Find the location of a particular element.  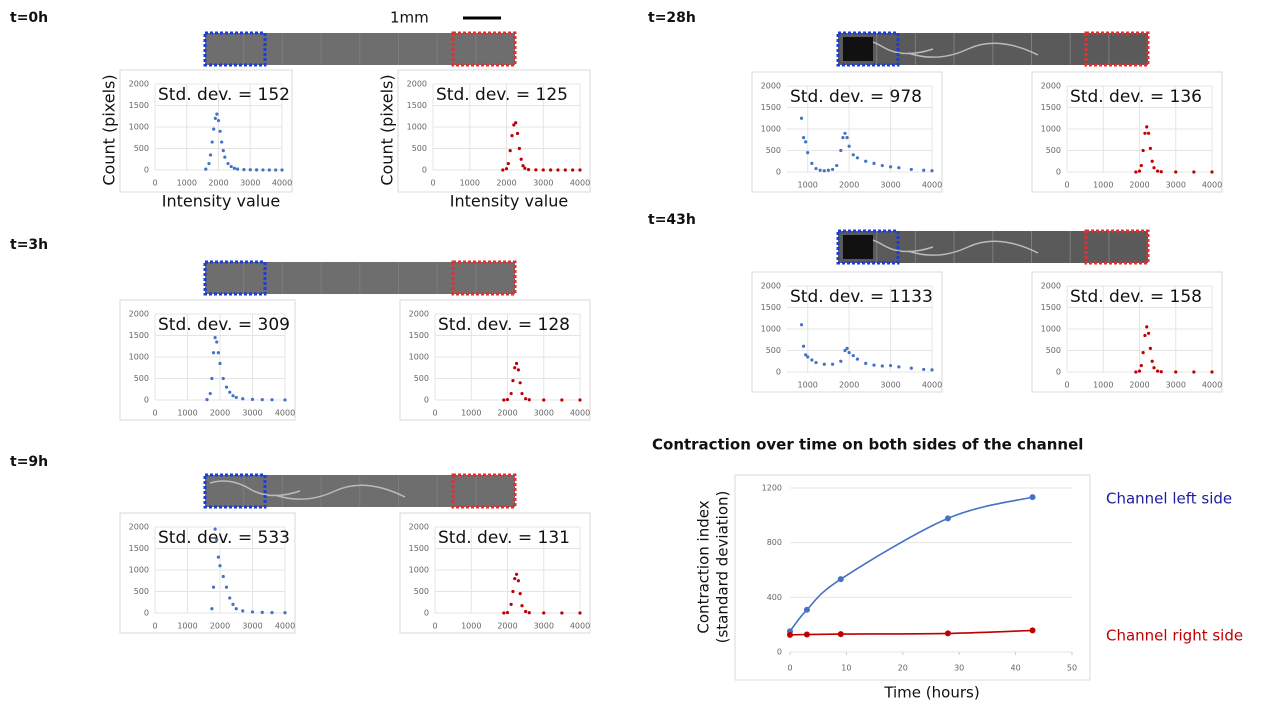

annotation: Std. dev. = 125 is located at coordinates (502, 95).